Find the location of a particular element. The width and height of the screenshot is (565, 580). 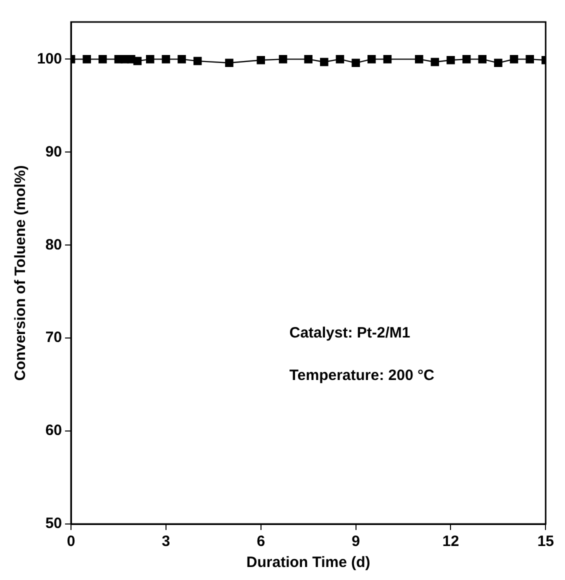

x-tick-label: 12 is located at coordinates (451, 541).